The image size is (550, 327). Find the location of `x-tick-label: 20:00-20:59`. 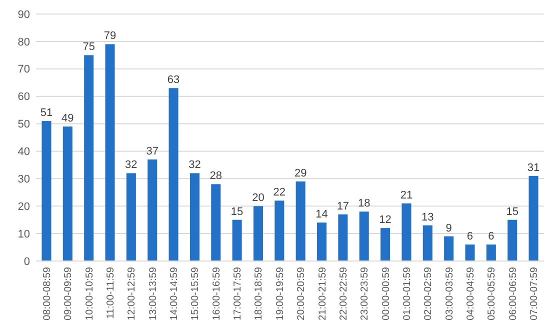

x-tick-label: 20:00-20:59 is located at coordinates (302, 293).